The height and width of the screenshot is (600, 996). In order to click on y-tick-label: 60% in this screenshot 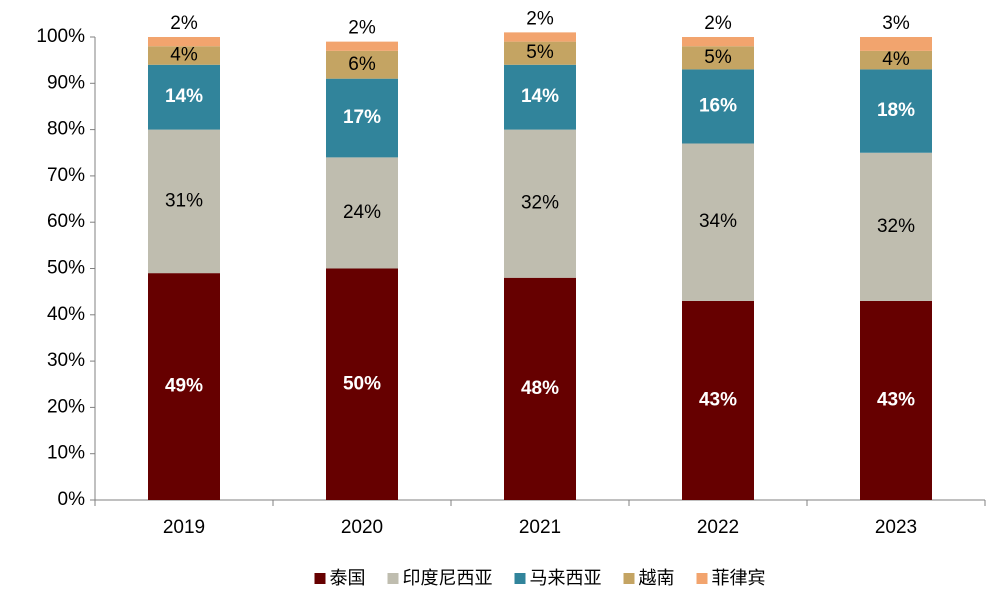, I will do `click(66, 221)`.